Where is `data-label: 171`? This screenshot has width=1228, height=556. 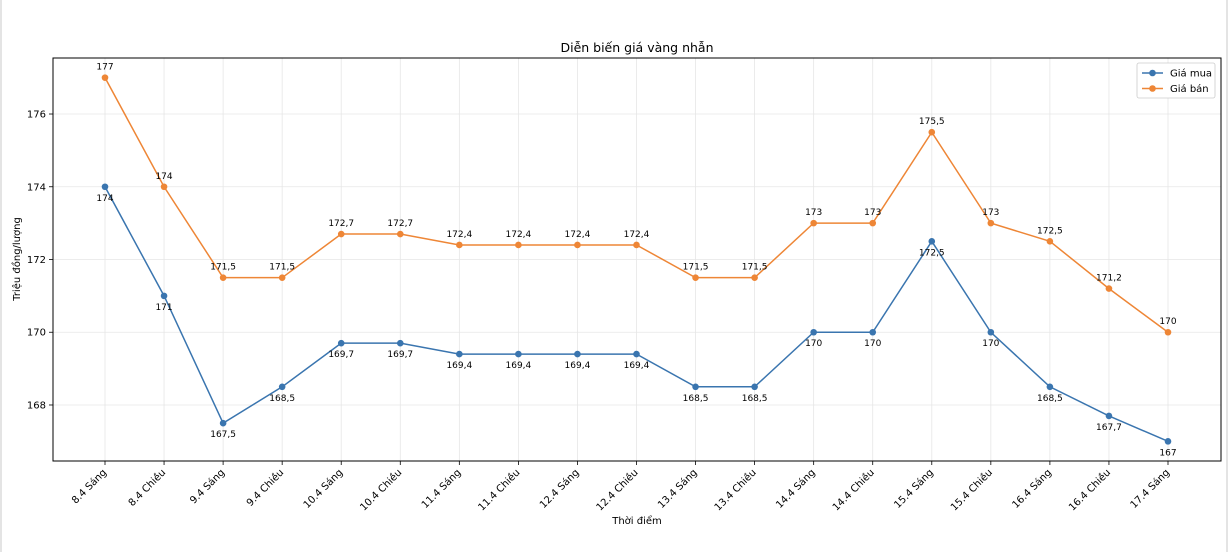 data-label: 171 is located at coordinates (163, 308).